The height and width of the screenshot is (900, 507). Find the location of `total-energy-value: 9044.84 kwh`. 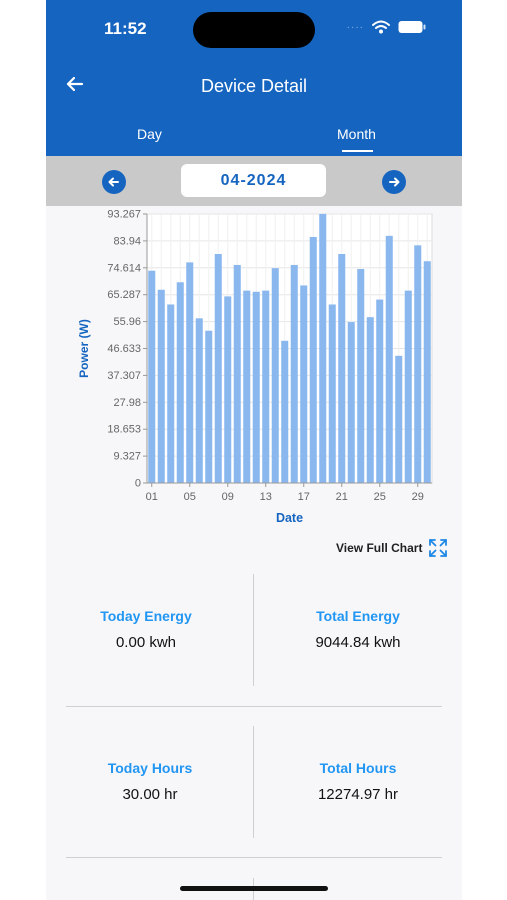

total-energy-value: 9044.84 kwh is located at coordinates (358, 642).